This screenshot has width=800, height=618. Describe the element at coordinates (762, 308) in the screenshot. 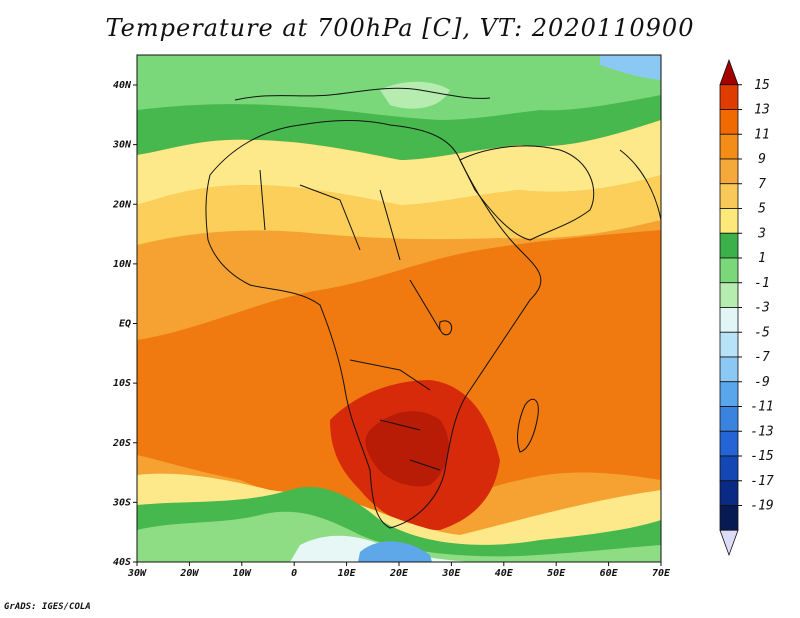

I see `colorbar-label: -3` at that location.